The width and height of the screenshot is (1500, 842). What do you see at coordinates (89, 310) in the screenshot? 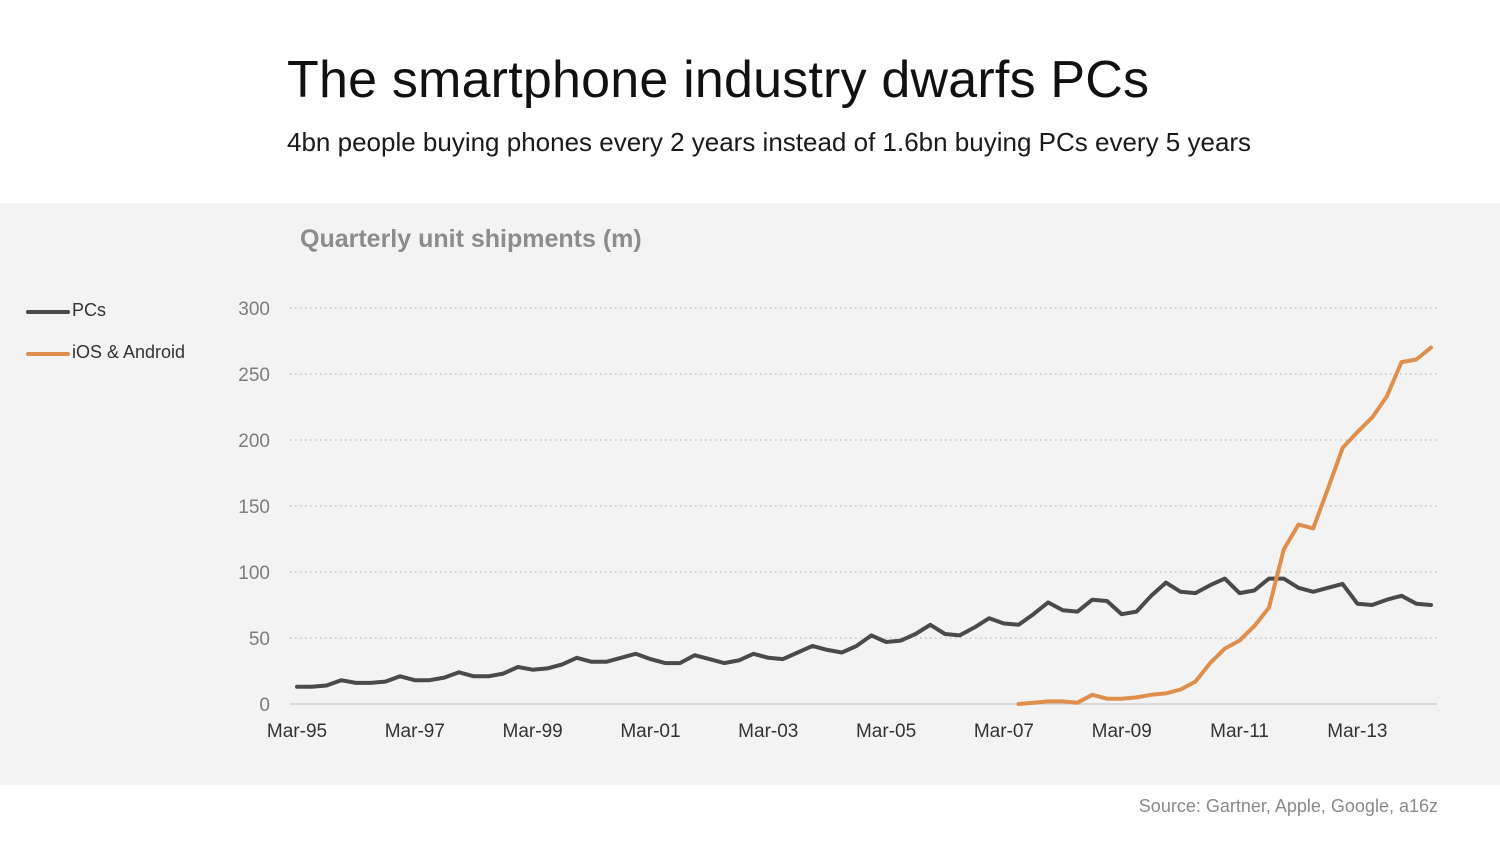
I see `legend-label-pcs: PCs` at bounding box center [89, 310].